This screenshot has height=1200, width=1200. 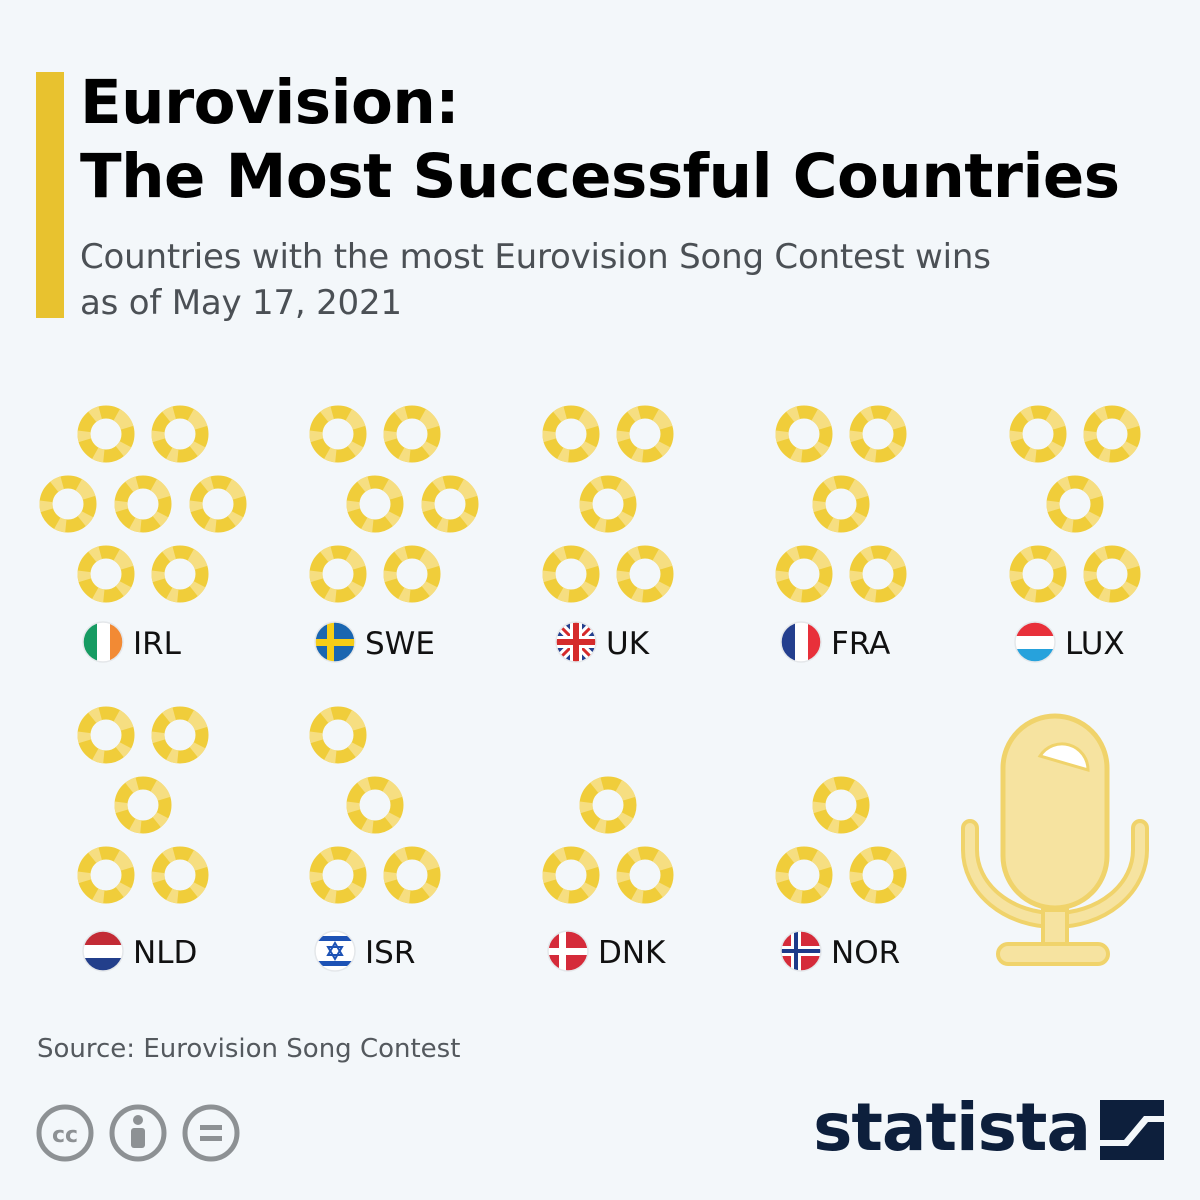 What do you see at coordinates (165, 953) in the screenshot?
I see `country-label-nld: NLD` at bounding box center [165, 953].